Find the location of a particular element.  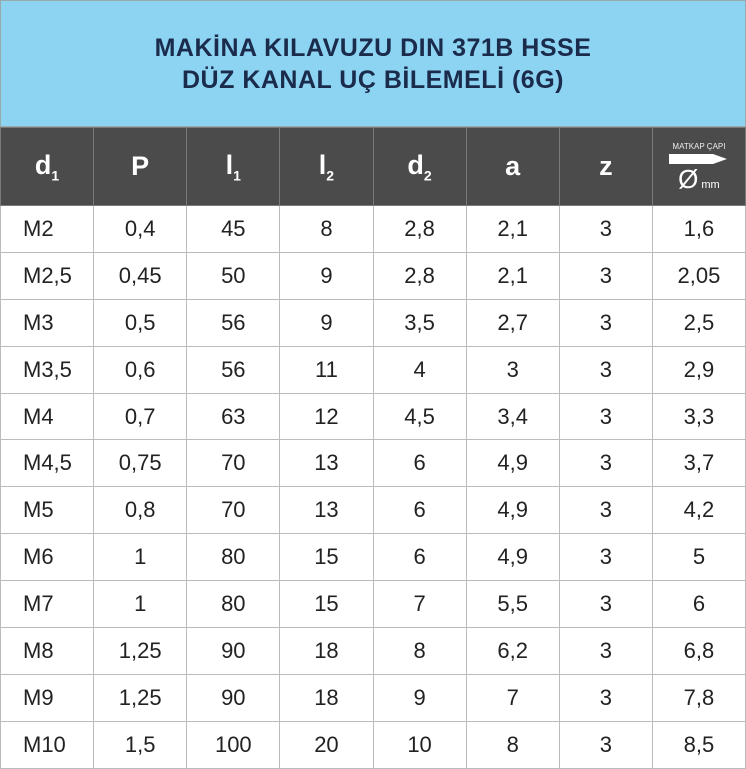

cell: 0,8 is located at coordinates (140, 510).